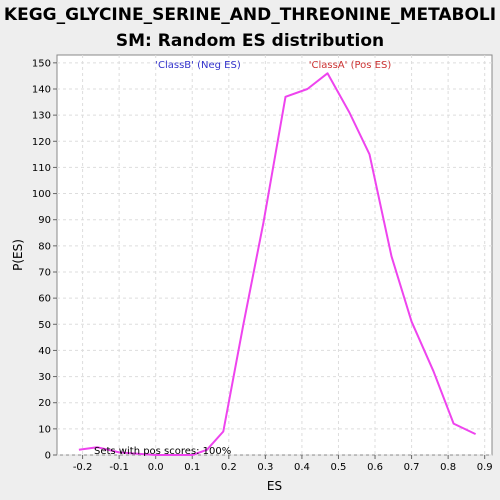 The width and height of the screenshot is (500, 500). Describe the element at coordinates (41, 168) in the screenshot. I see `y-tick-label: 110` at that location.